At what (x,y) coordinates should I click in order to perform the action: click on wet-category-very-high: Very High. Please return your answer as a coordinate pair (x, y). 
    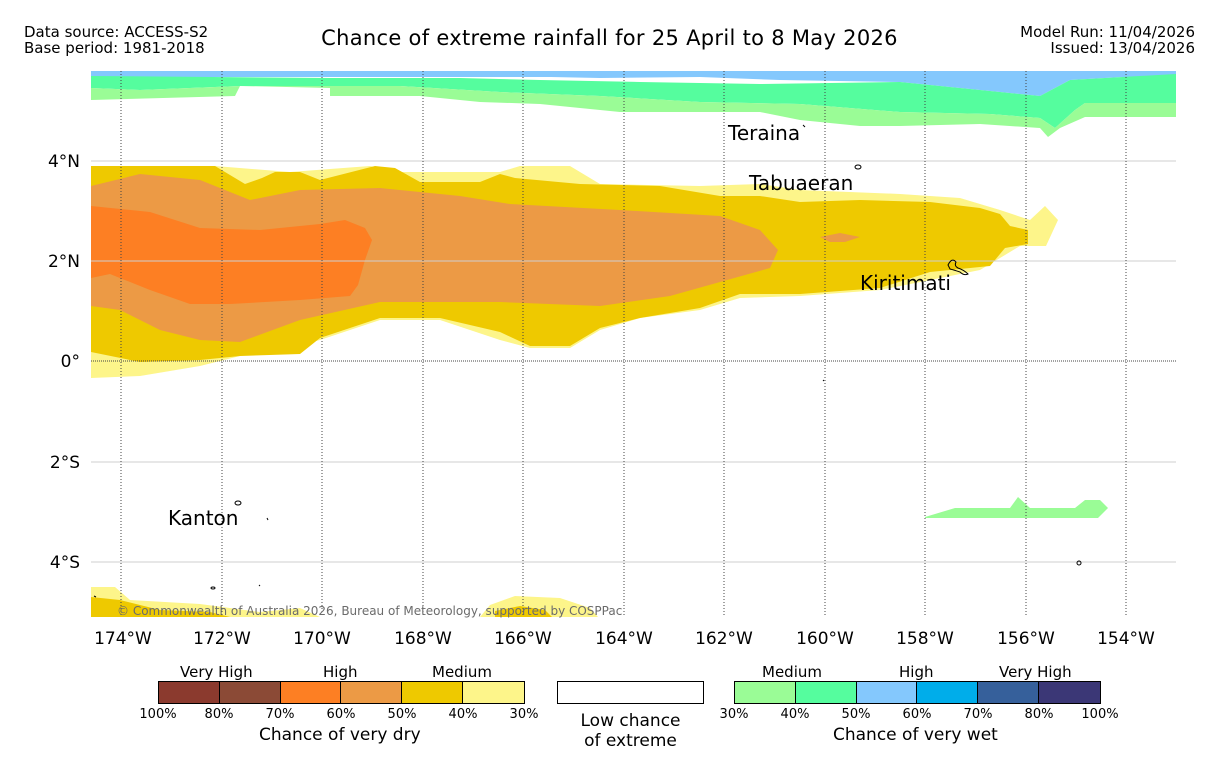
    Looking at the image, I should click on (1035, 672).